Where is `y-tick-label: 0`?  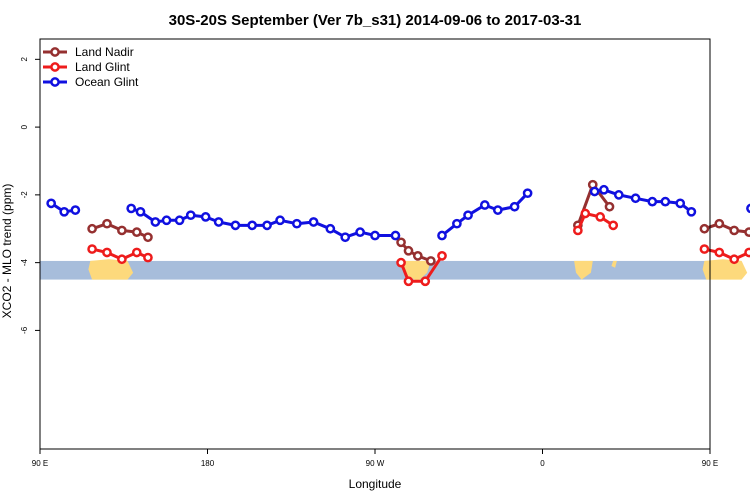
y-tick-label: 0 is located at coordinates (24, 126).